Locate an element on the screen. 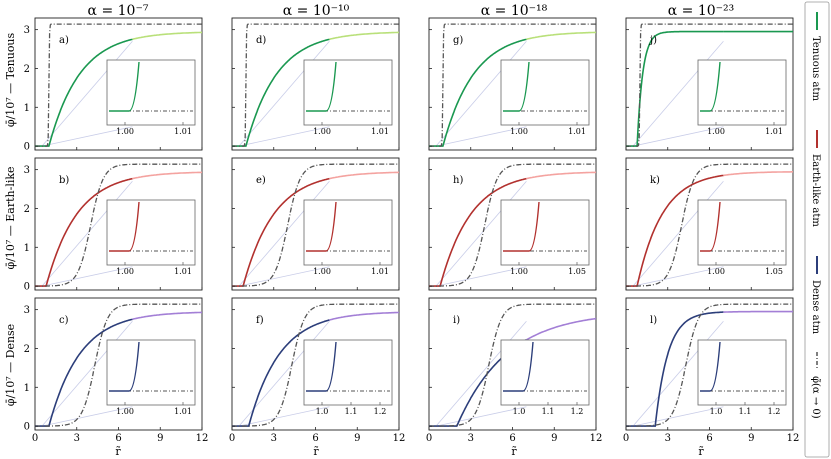  inset-x-tick-label: 1.0 is located at coordinates (322, 411).